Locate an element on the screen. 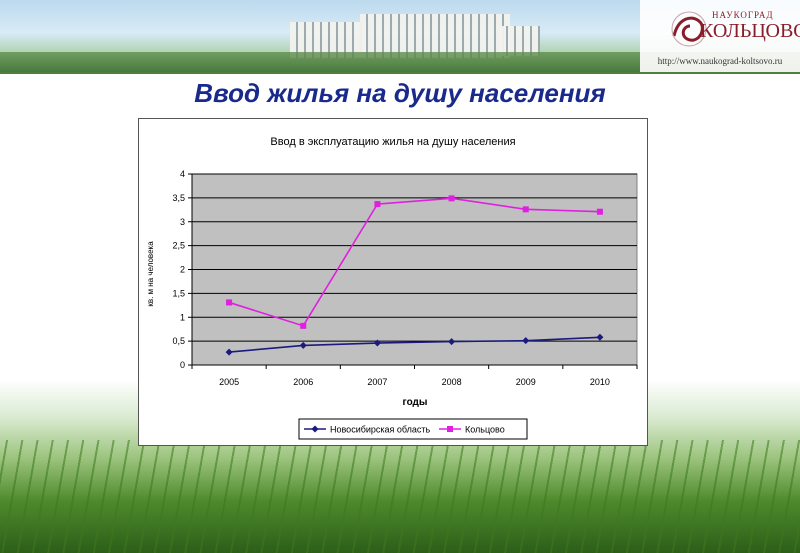 The height and width of the screenshot is (553, 800). logo-name: КОЛЬЦОВО is located at coordinates (750, 31).